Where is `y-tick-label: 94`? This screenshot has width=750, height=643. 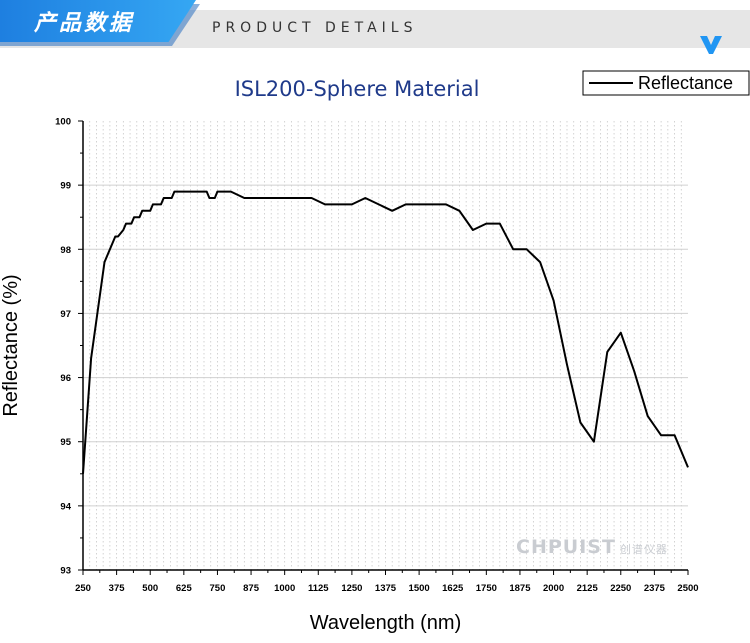 y-tick-label: 94 is located at coordinates (65, 506).